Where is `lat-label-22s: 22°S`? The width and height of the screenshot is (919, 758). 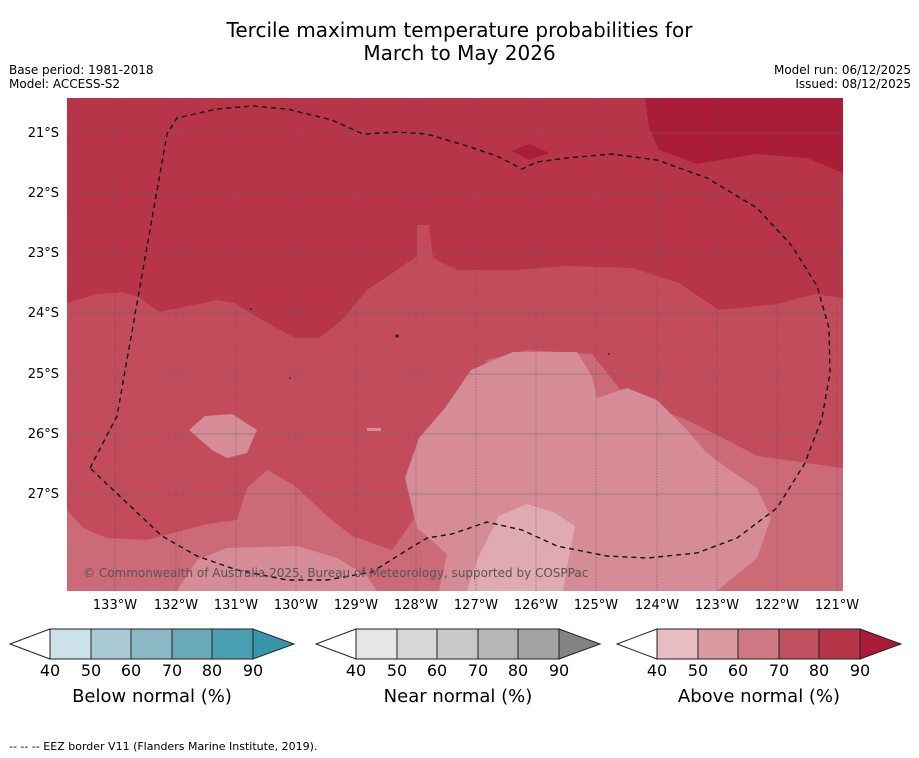
lat-label-22s: 22°S is located at coordinates (43, 193).